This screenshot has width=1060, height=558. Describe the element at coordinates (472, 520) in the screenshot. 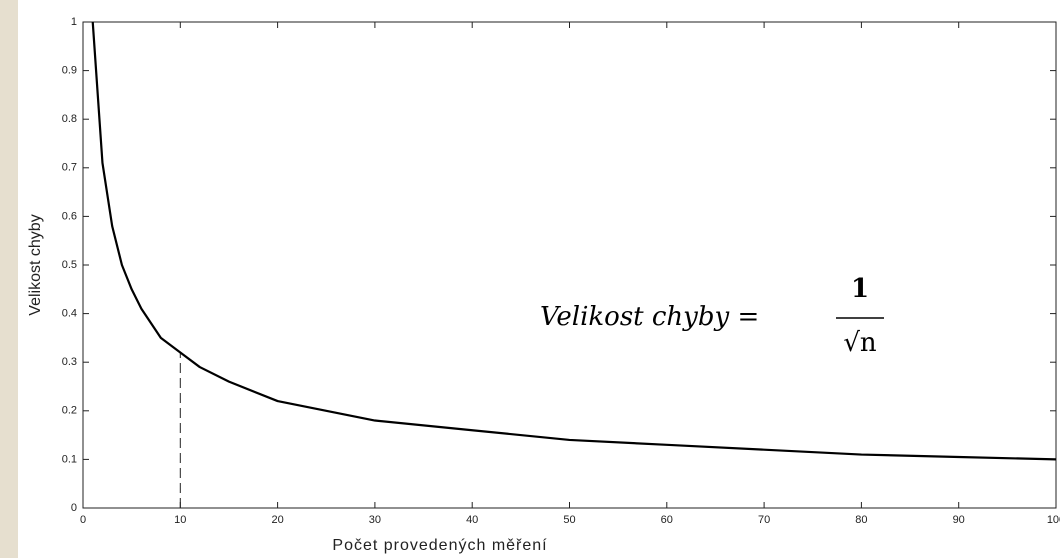

I see `x-tick-label: 40` at that location.